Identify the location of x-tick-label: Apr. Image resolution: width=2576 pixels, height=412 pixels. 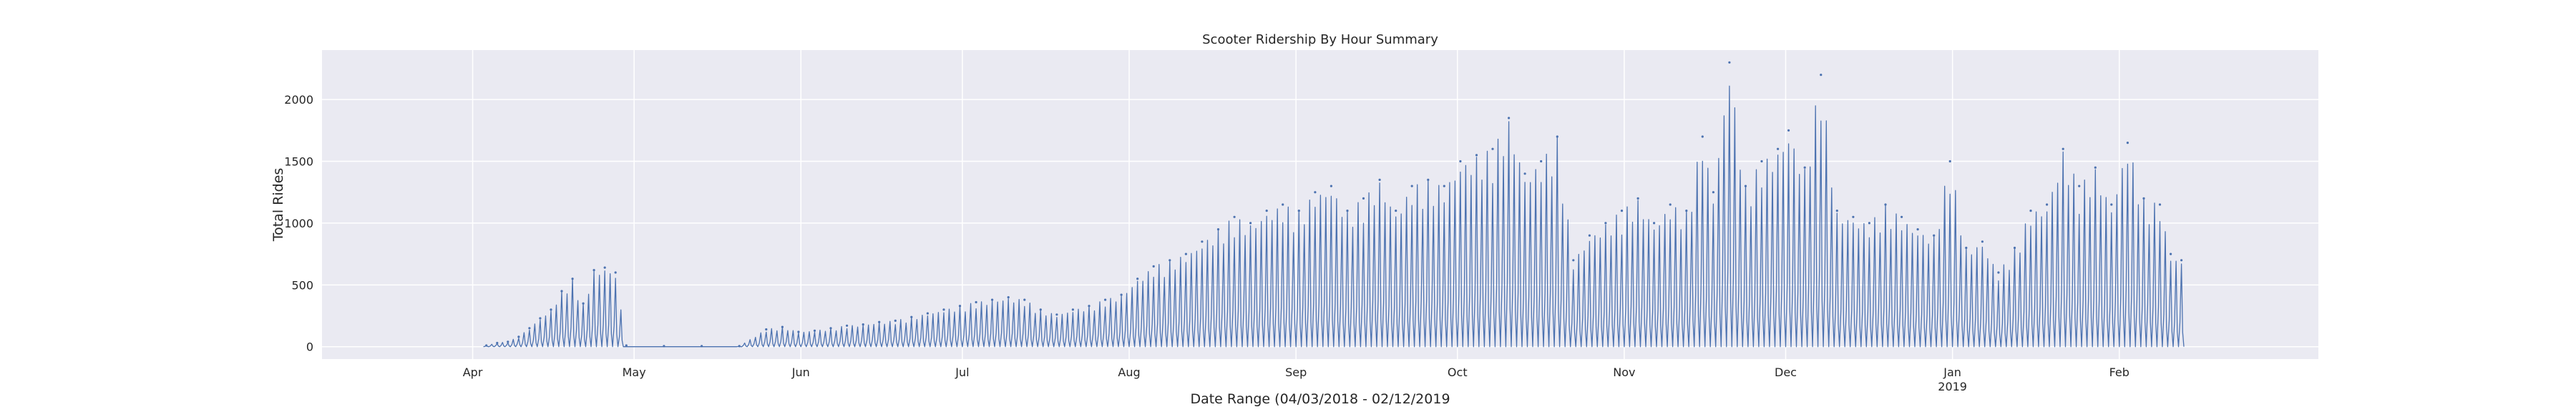
(473, 372).